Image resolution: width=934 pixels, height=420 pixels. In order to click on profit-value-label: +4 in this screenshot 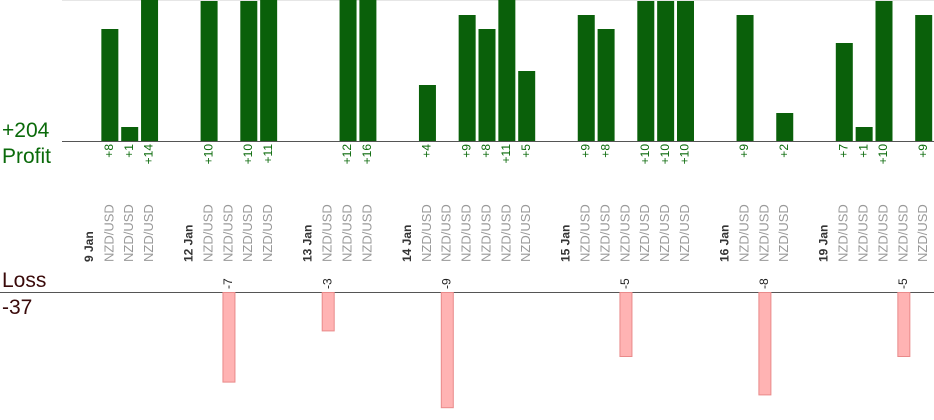, I will do `click(427, 151)`.